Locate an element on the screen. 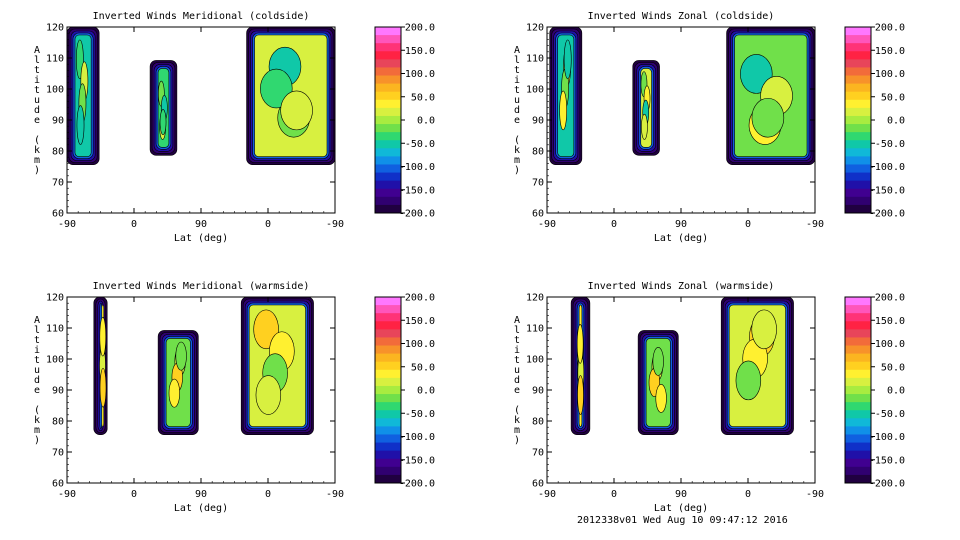  y-axis-label-char: i is located at coordinates (37, 80).